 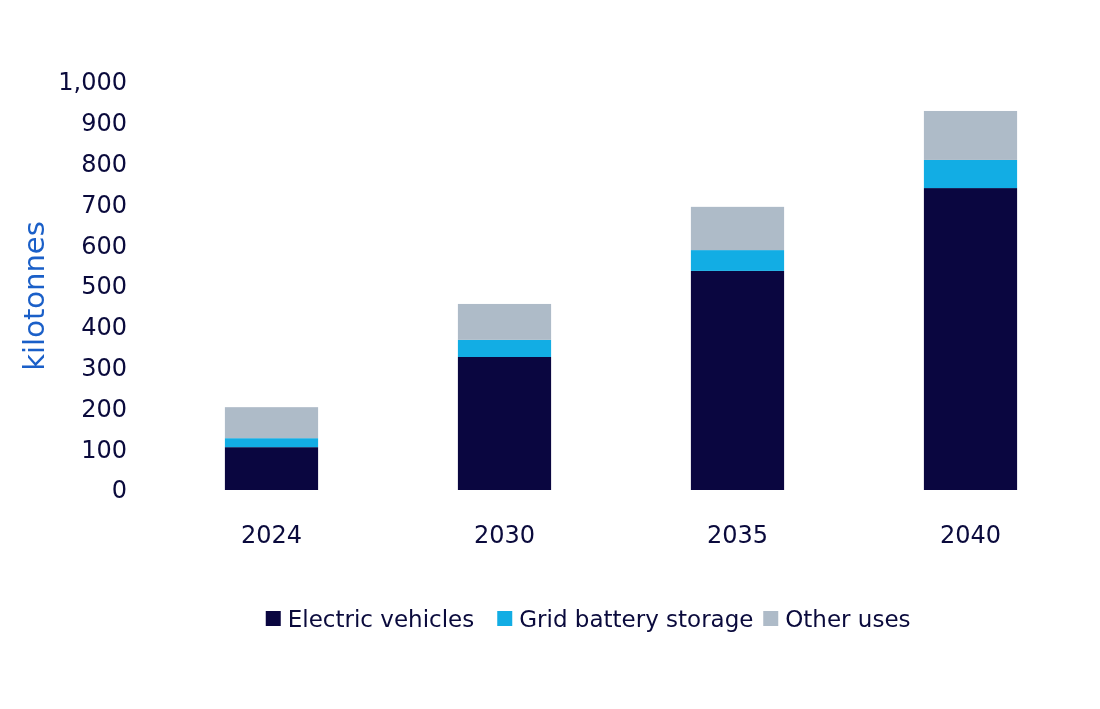 I want to click on y-tick-label: 1,000, so click(x=92, y=82).